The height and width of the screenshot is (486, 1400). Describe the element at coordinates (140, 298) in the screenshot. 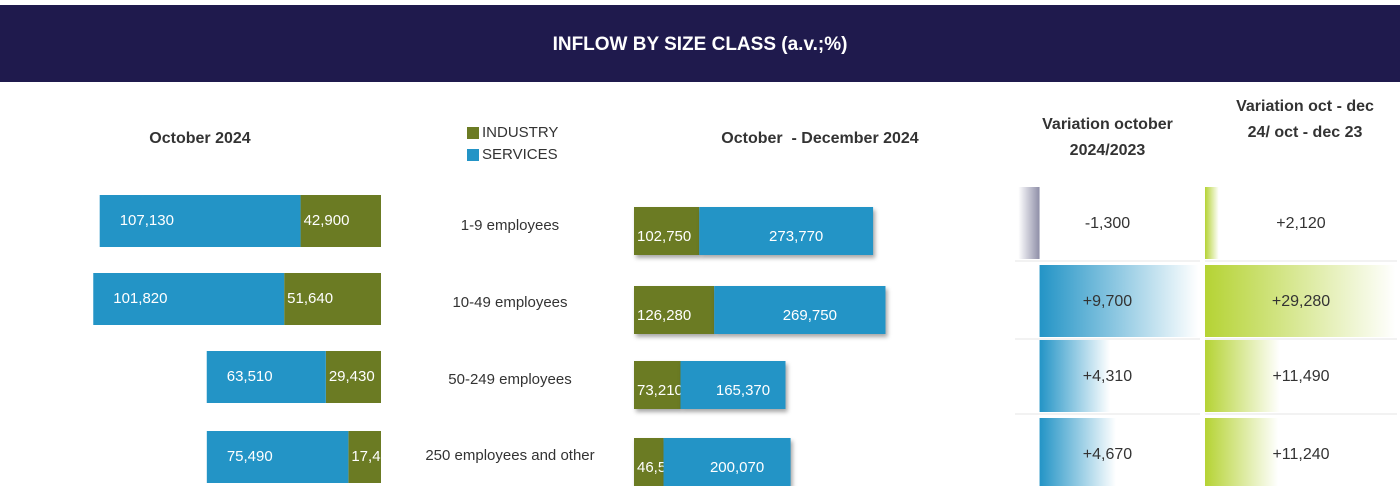

I see `value-label: 101,820` at that location.